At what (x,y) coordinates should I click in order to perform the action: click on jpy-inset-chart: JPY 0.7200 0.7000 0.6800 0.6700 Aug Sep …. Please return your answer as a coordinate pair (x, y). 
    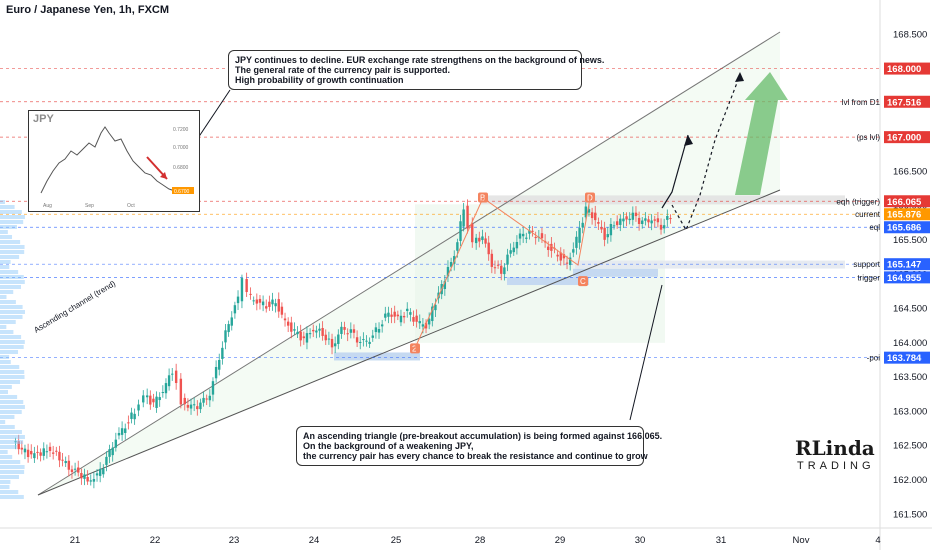
    Looking at the image, I should click on (114, 161).